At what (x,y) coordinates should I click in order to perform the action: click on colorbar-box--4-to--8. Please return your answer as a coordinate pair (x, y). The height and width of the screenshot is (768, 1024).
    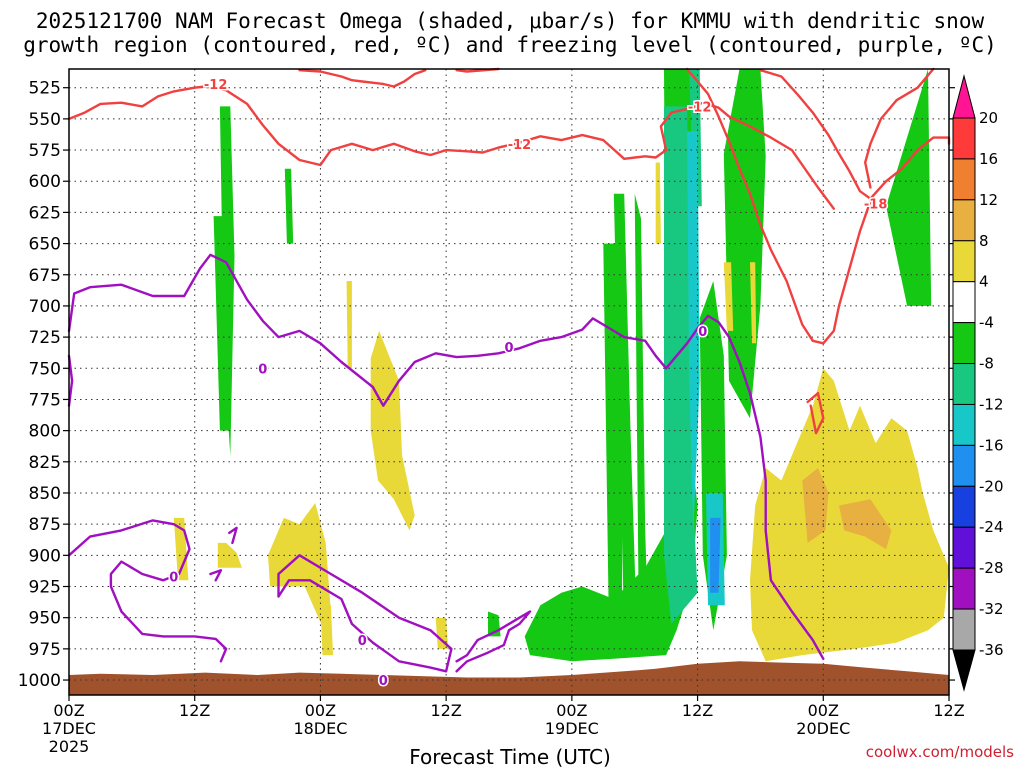
    Looking at the image, I should click on (964, 343).